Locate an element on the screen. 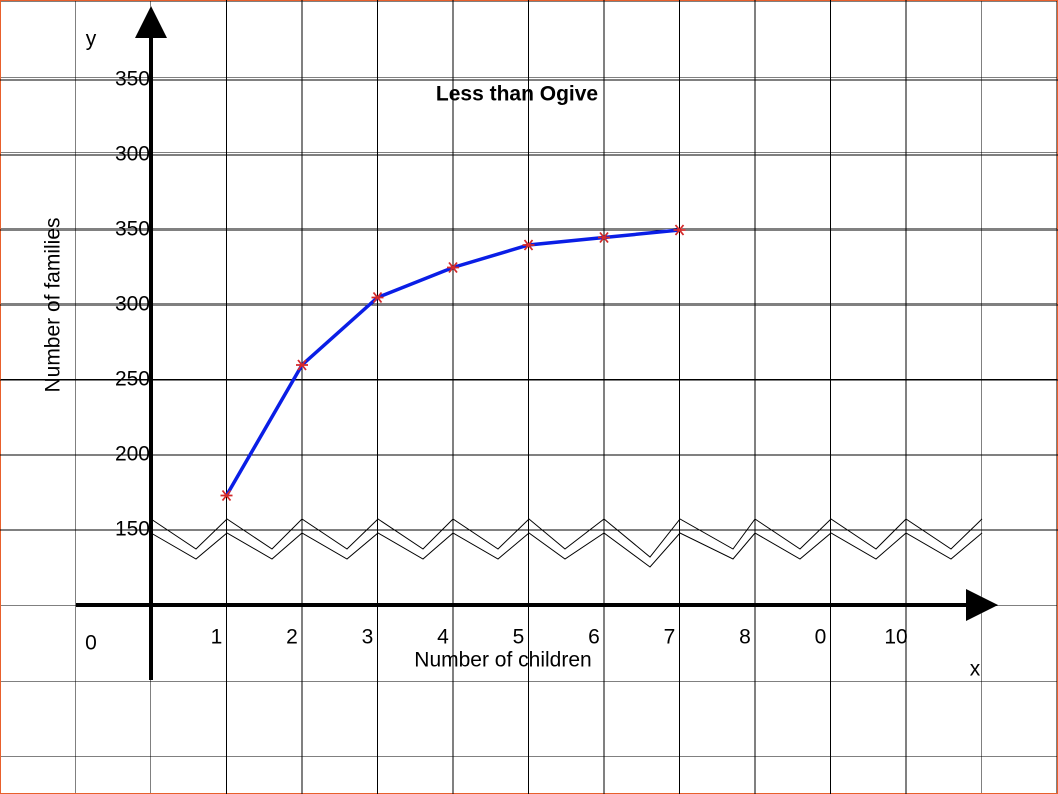 The height and width of the screenshot is (794, 1058). x-tick-label: 1 is located at coordinates (217, 637).